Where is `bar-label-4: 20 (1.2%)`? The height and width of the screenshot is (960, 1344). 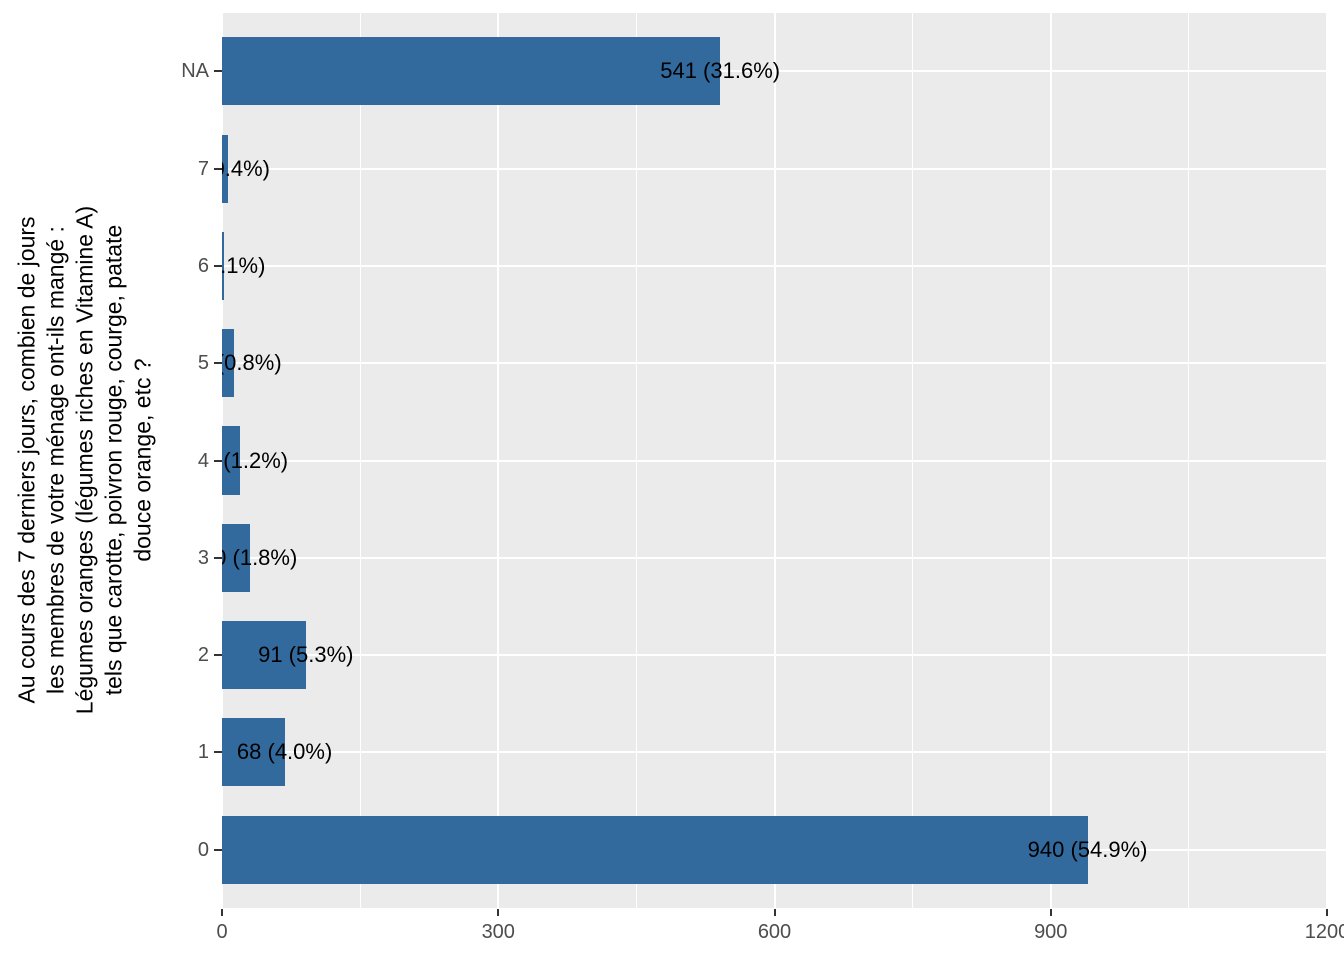
bar-label-4: 20 (1.2%) is located at coordinates (255, 460).